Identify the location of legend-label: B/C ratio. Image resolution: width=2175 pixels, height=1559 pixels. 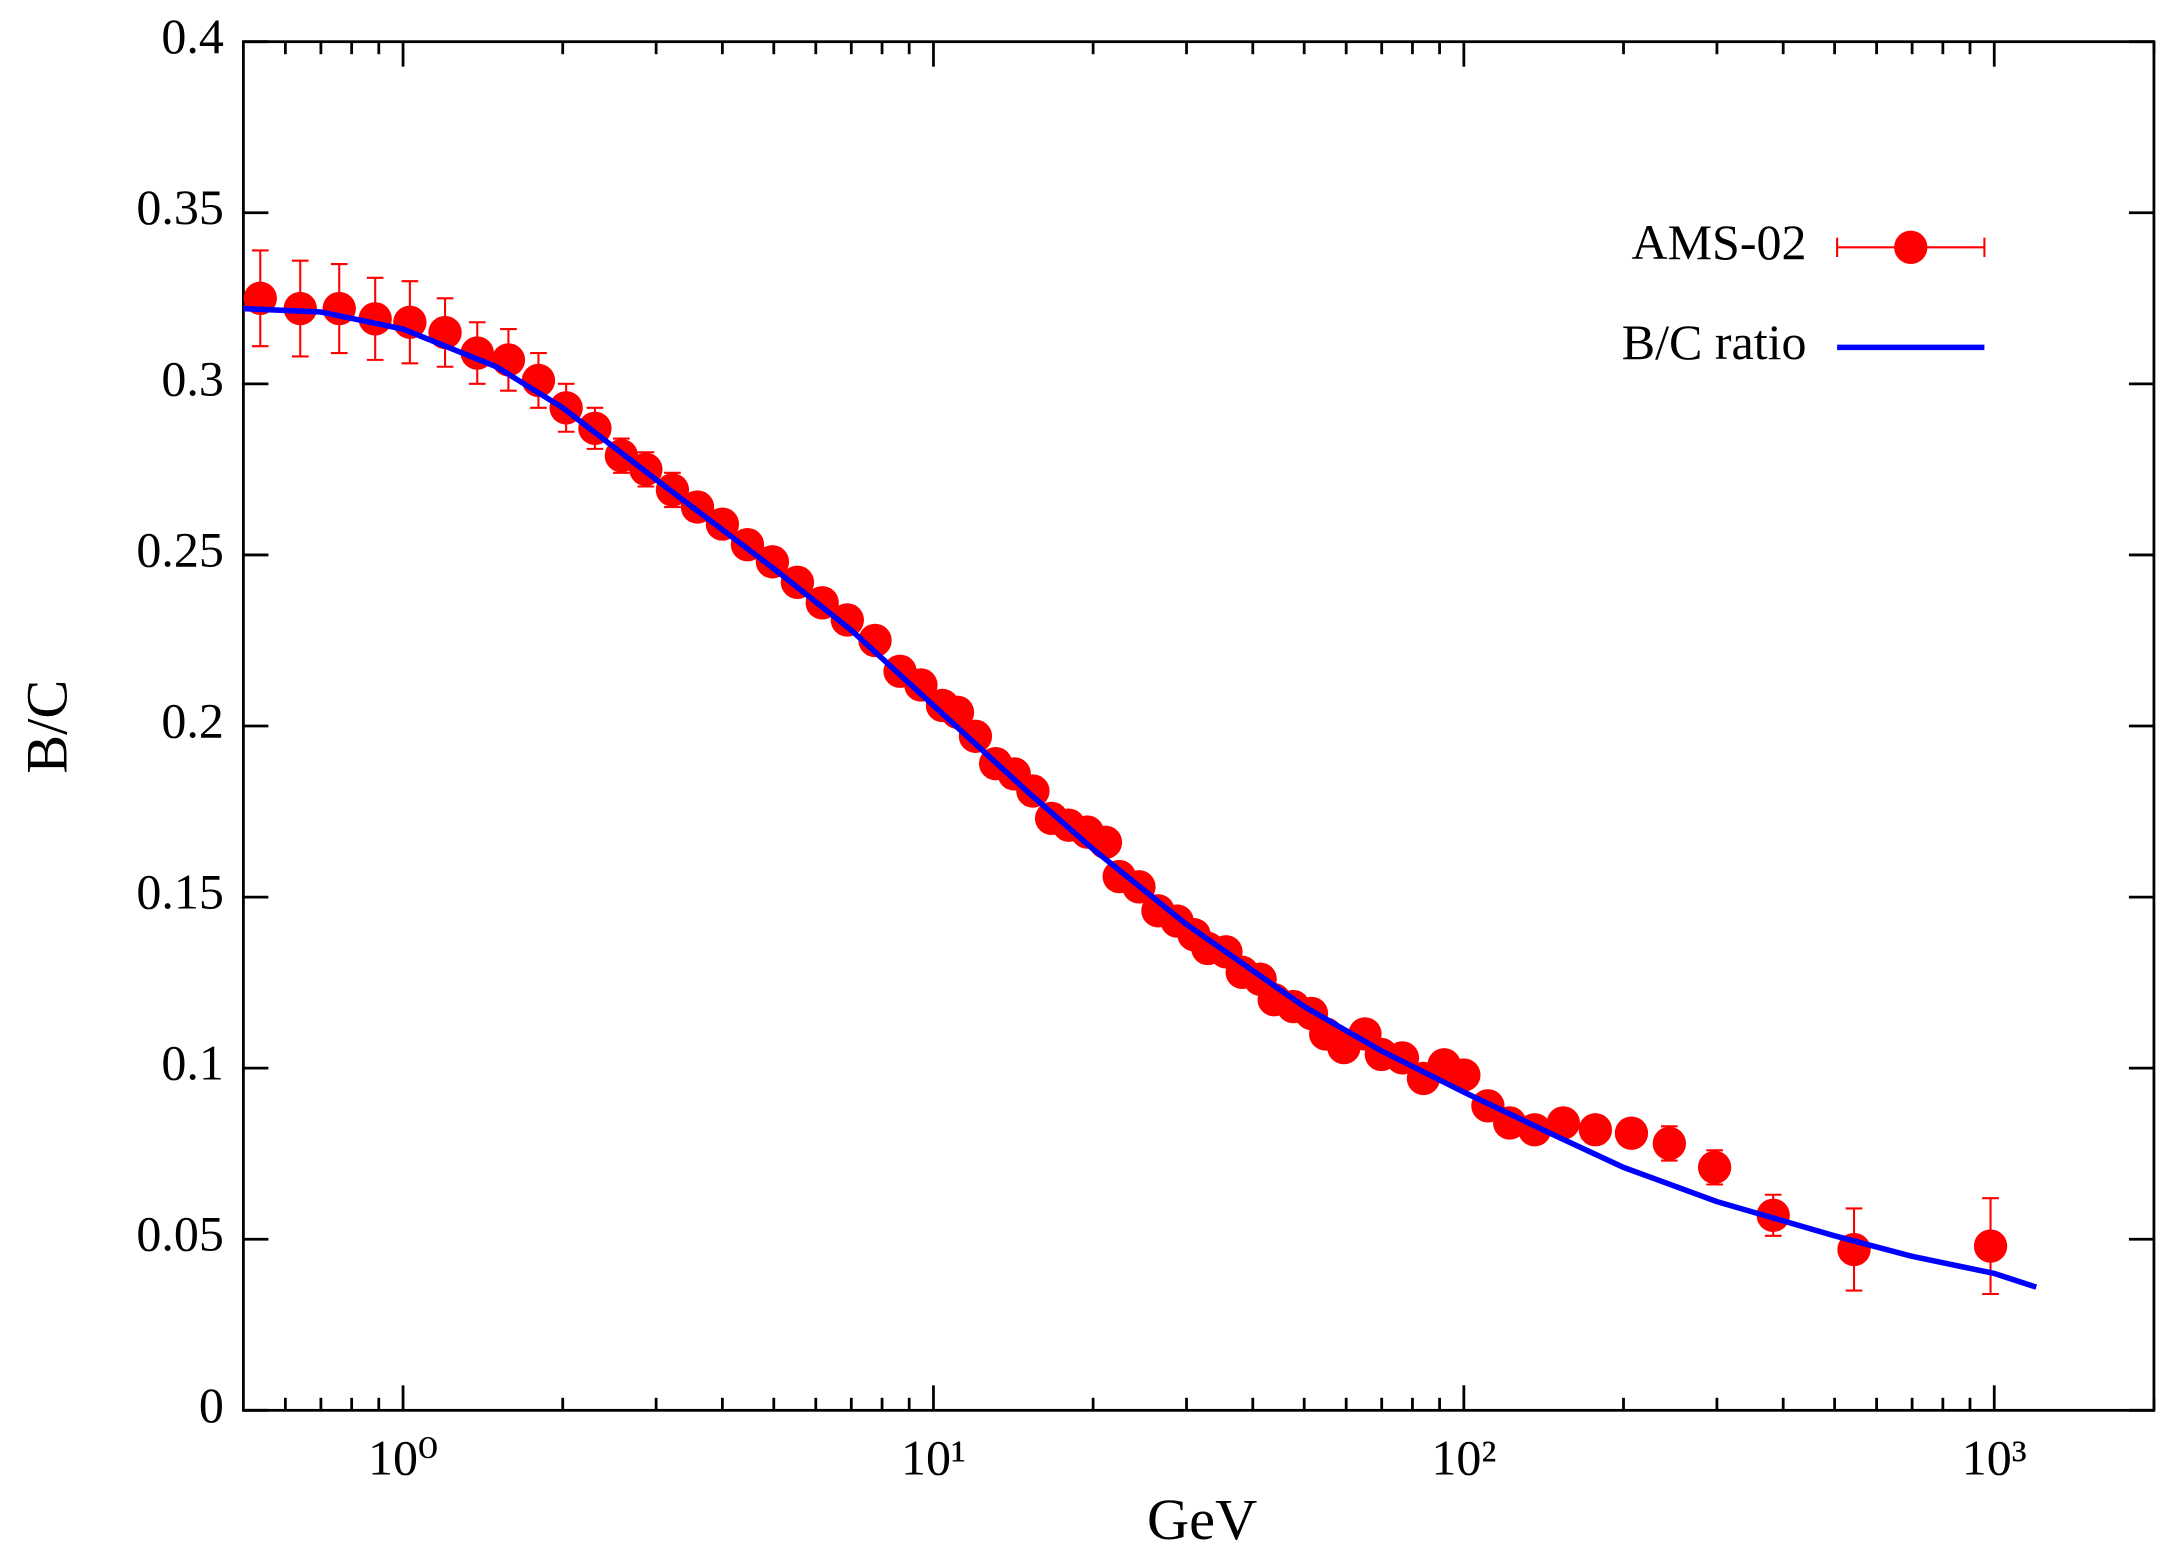
(1714, 342).